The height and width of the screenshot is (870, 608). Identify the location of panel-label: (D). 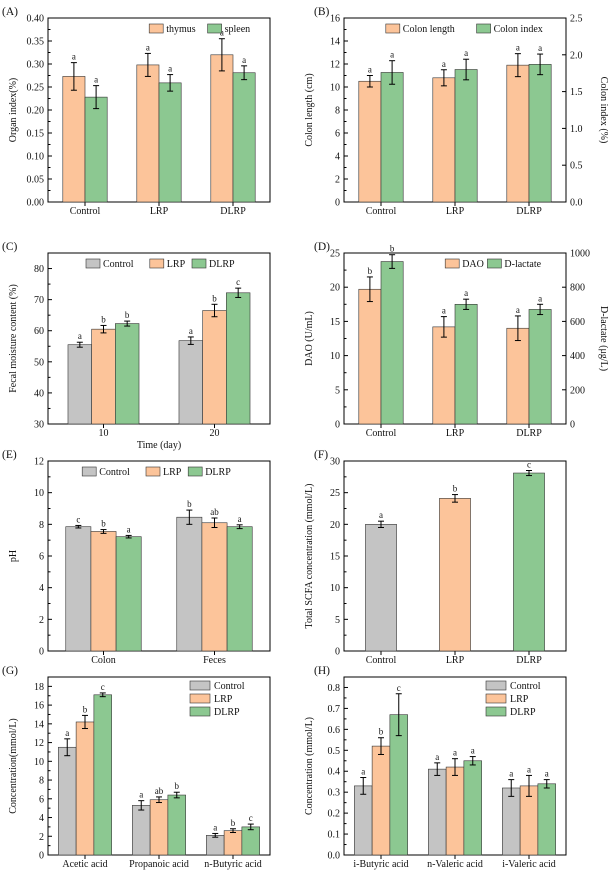
(322, 247).